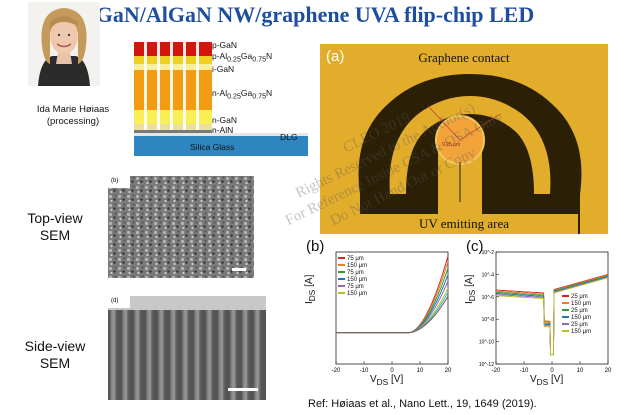 The height and width of the screenshot is (415, 630). Describe the element at coordinates (242, 94) in the screenshot. I see `layer-label-n-algan: n-Al0.25Ga0.75N` at that location.